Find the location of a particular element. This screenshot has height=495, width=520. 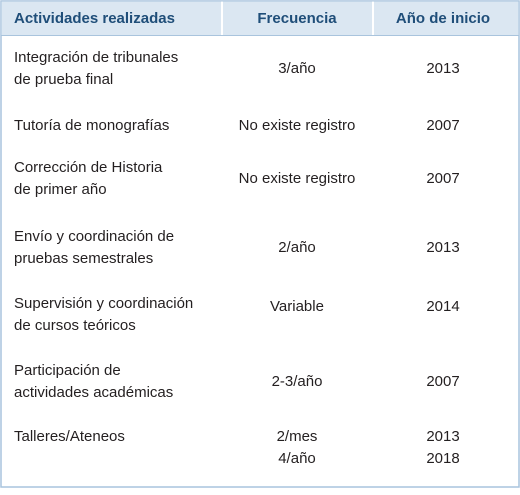

header-cell: Actividades realizadas is located at coordinates (94, 18).